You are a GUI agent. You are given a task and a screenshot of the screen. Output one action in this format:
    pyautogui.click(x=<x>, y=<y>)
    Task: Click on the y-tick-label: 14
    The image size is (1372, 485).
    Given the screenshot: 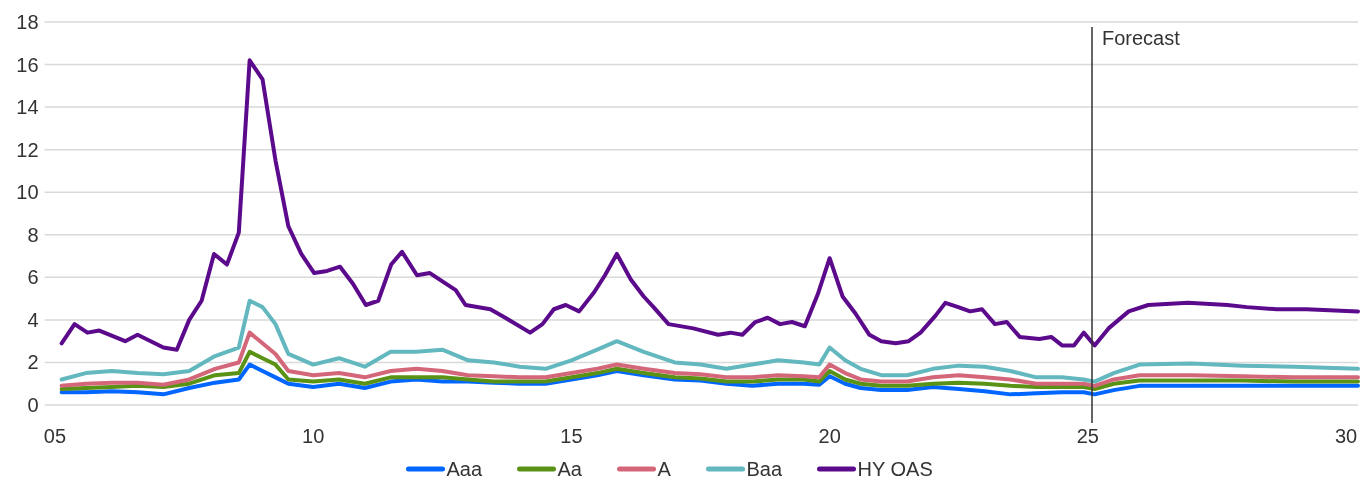 What is the action you would take?
    pyautogui.click(x=27, y=107)
    